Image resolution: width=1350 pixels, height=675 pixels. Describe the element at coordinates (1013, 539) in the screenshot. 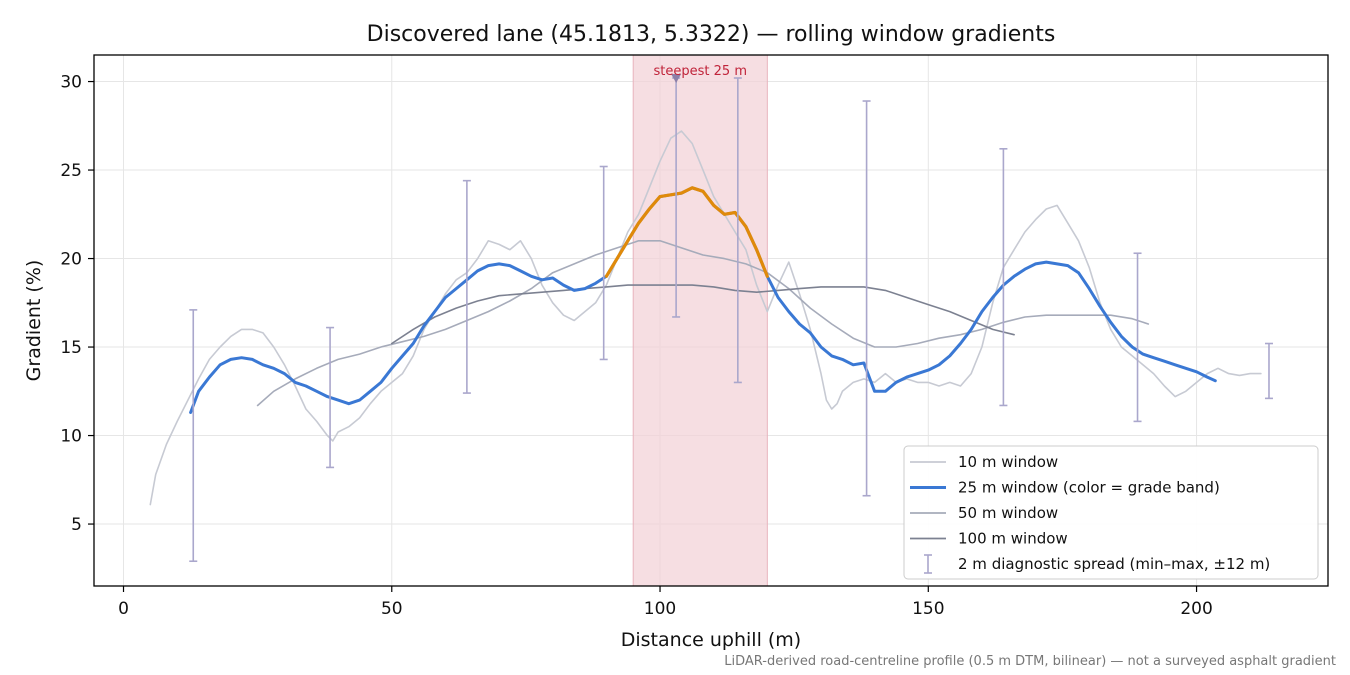

I see `legend-label: 100 m window` at that location.